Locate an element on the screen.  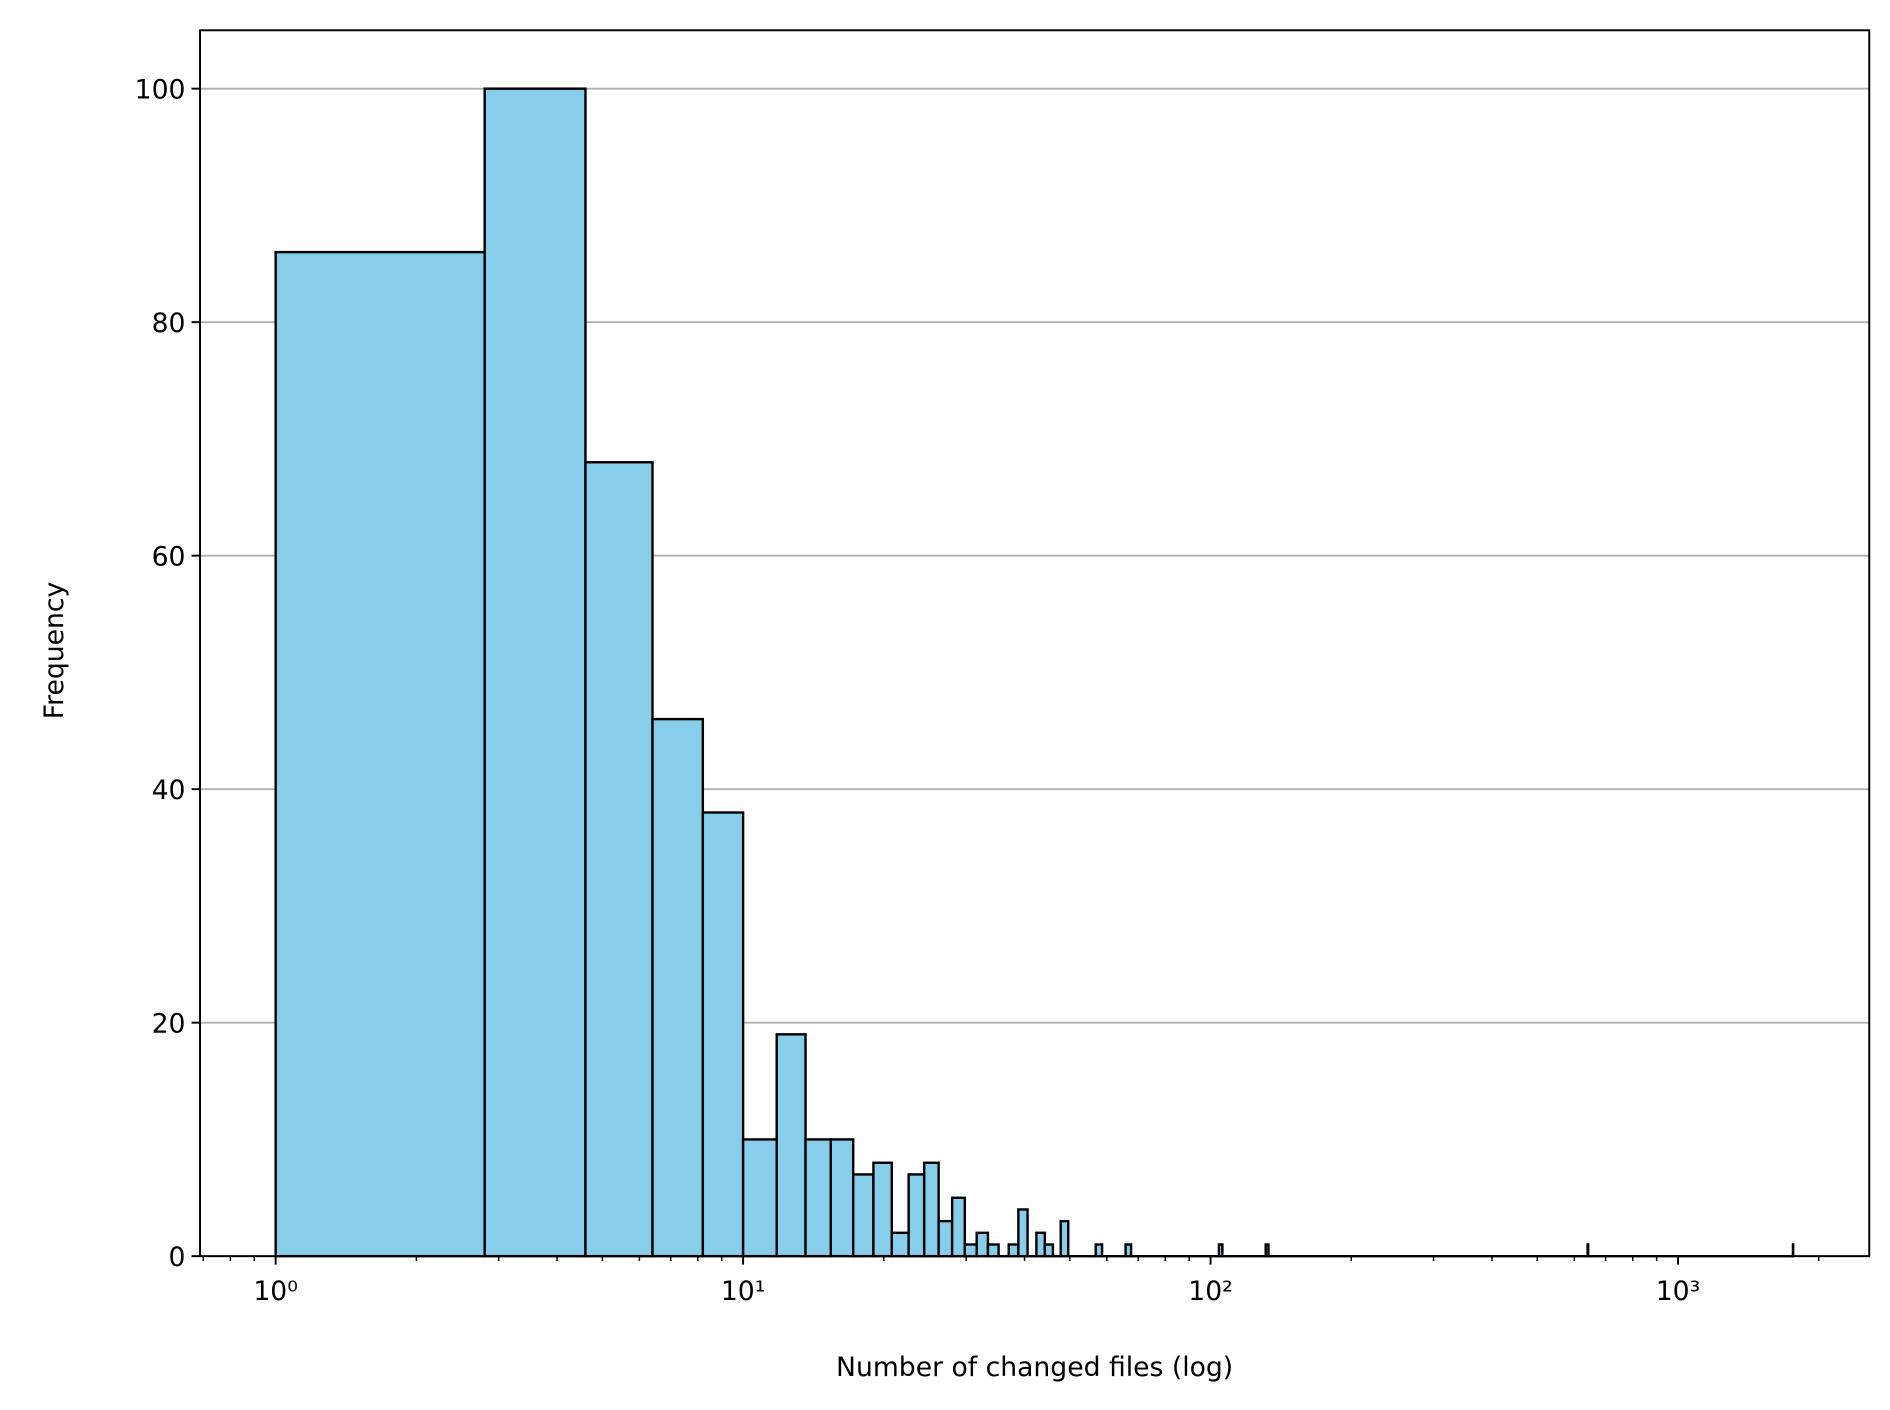
y-tick-label: 60 is located at coordinates (169, 556).